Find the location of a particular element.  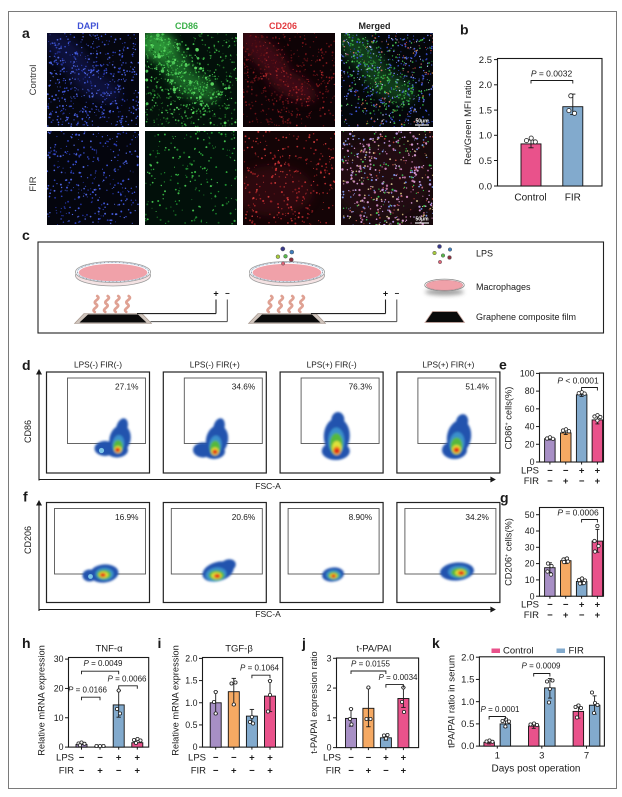

svg-text: P = 0.0049 is located at coordinates (103, 663).